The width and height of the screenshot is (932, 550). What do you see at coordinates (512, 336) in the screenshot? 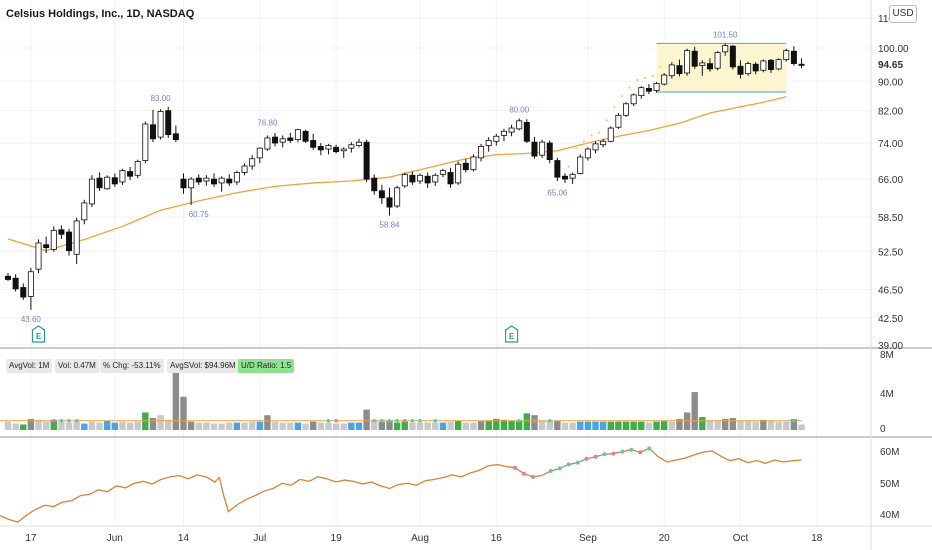
I see `earnings-label: E` at bounding box center [512, 336].